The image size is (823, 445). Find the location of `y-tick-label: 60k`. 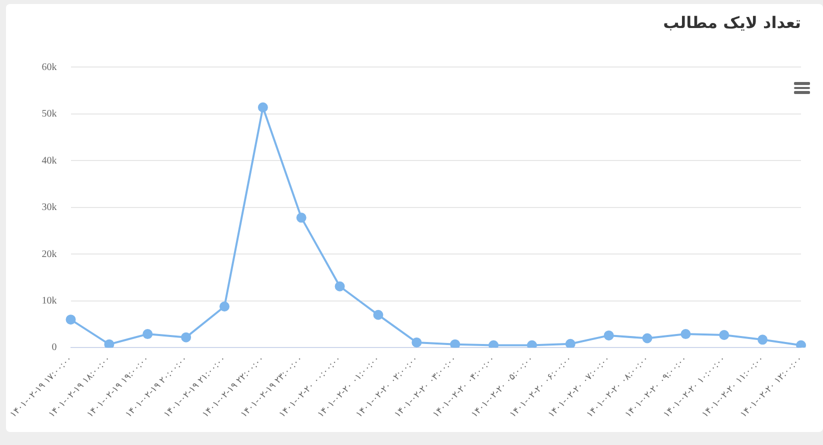

y-tick-label: 60k is located at coordinates (49, 67).